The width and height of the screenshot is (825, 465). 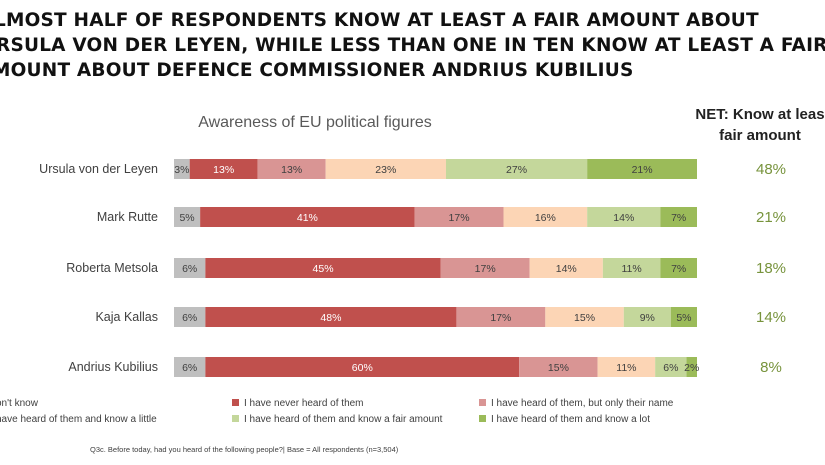 I want to click on data-label: 27%, so click(x=516, y=170).